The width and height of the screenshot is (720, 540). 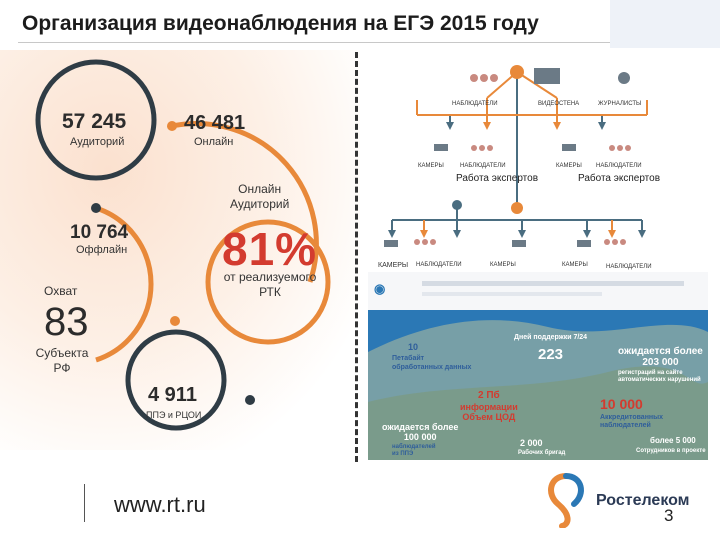 What do you see at coordinates (270, 249) in the screenshot?
I see `percent-value: 81%` at bounding box center [270, 249].